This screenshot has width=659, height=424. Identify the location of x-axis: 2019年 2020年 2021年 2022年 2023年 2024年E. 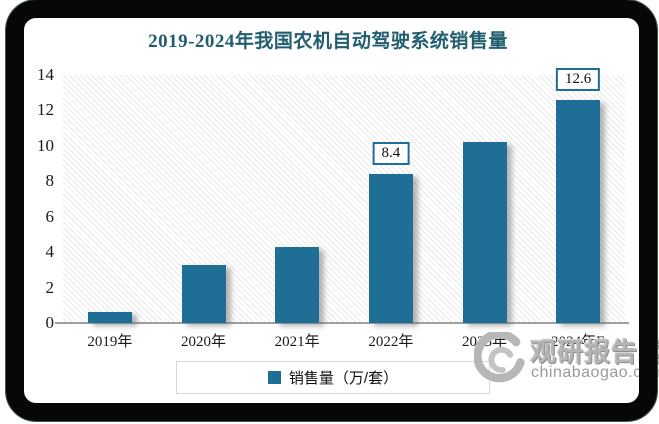
(344, 341).